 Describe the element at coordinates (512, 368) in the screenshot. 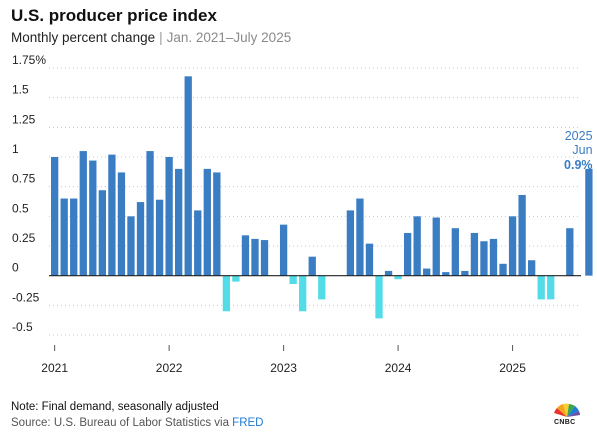

I see `x-tick-label: 2025` at that location.